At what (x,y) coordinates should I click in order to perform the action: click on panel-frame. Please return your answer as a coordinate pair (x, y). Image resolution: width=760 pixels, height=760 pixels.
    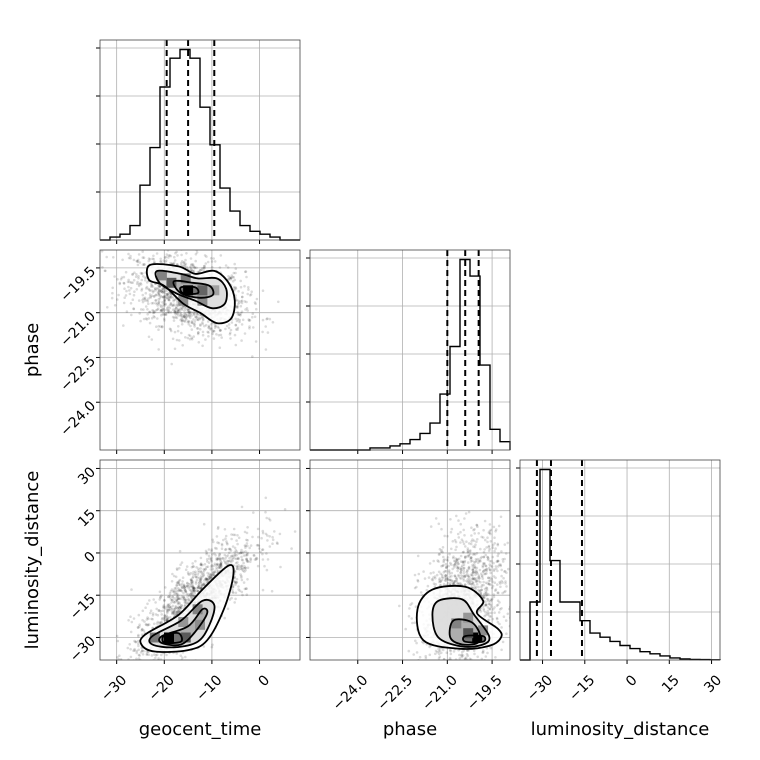
    Looking at the image, I should click on (200, 350).